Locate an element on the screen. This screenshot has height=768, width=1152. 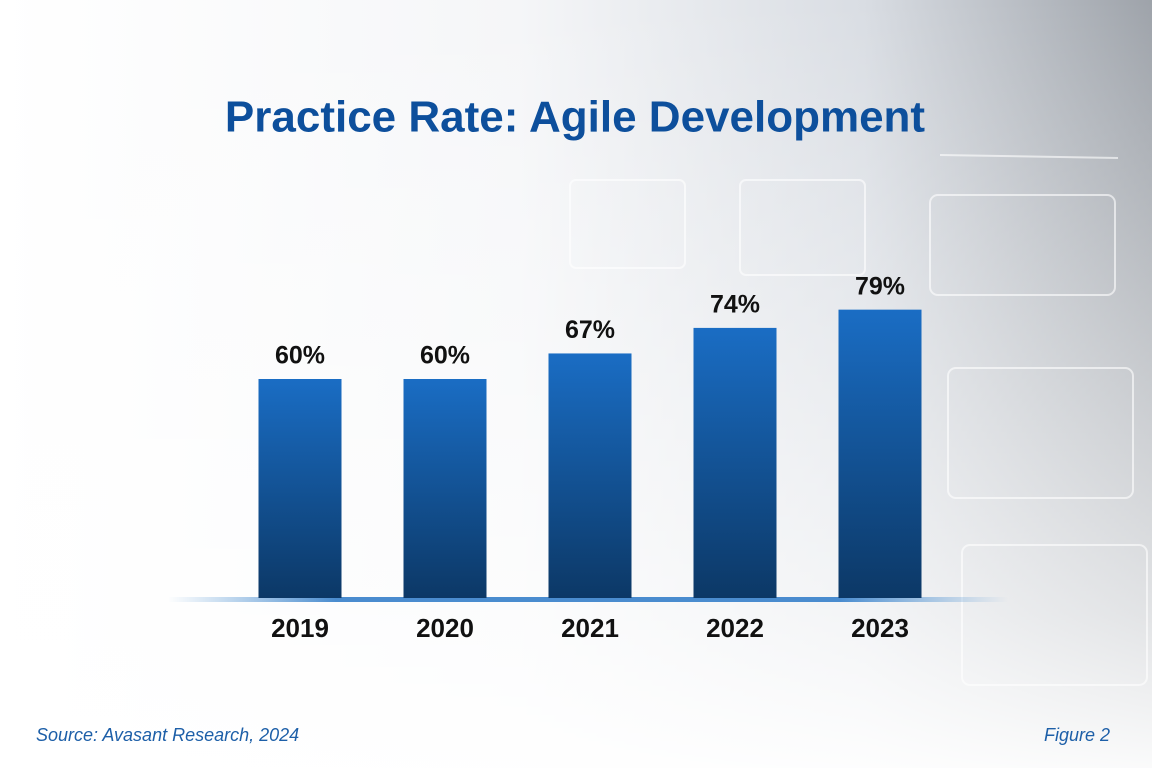
value-label: 74% is located at coordinates (735, 305).